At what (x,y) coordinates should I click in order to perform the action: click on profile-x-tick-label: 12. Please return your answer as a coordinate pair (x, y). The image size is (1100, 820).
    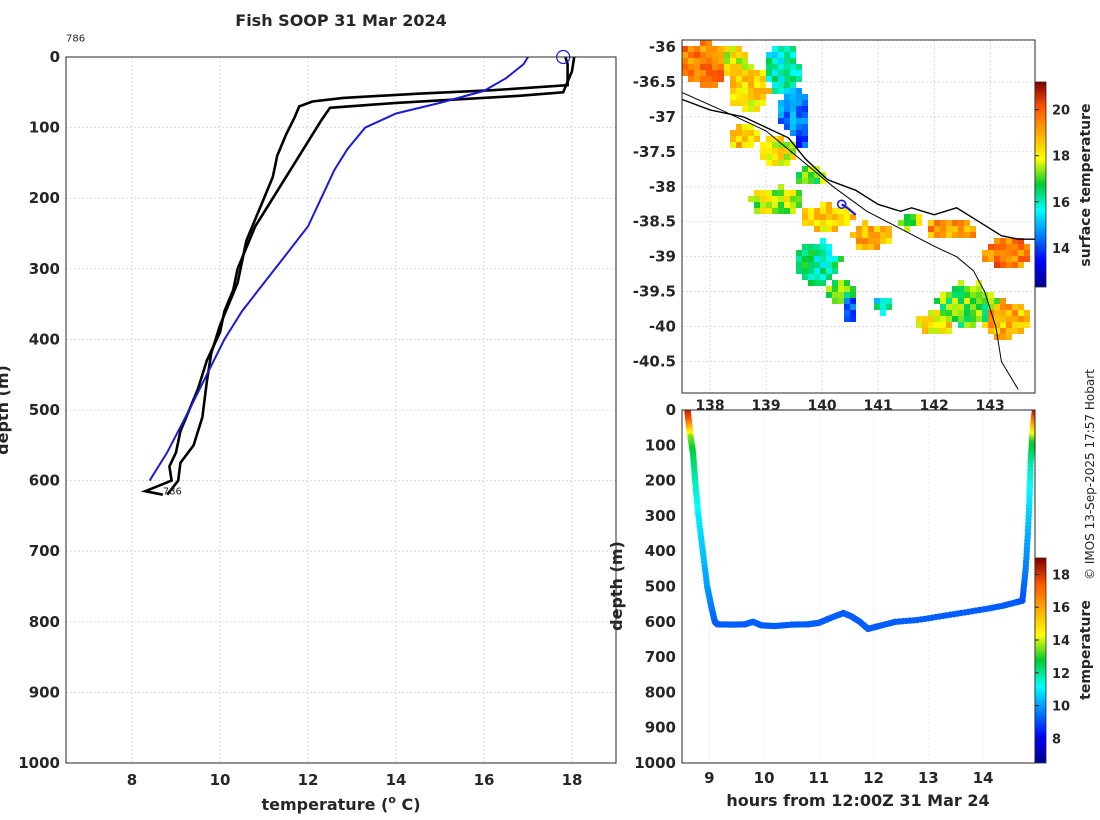
    Looking at the image, I should click on (308, 780).